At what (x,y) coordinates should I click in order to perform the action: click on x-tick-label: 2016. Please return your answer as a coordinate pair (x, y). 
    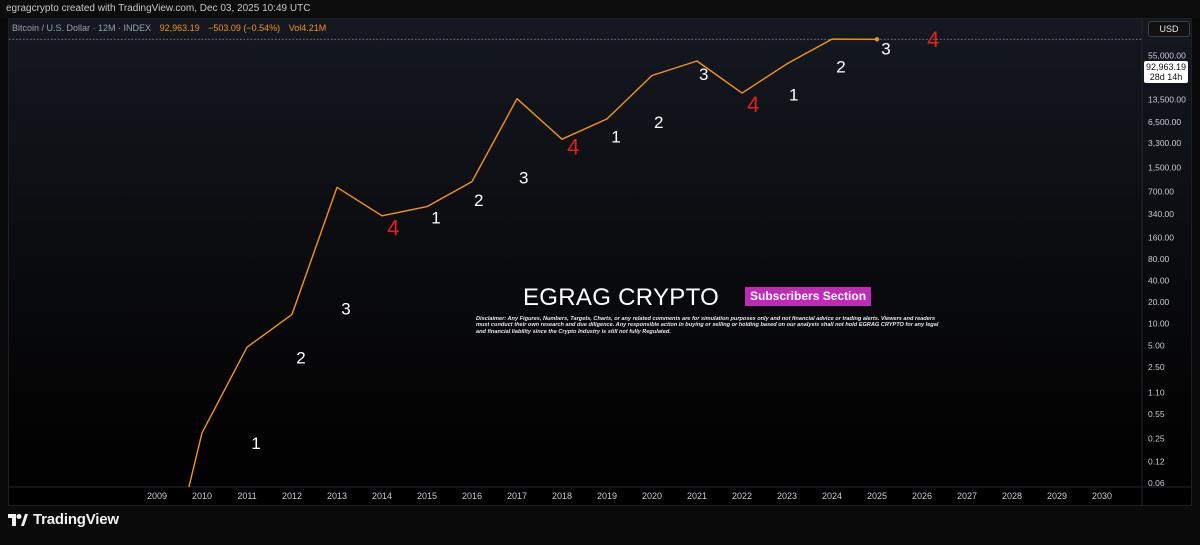
    Looking at the image, I should click on (472, 496).